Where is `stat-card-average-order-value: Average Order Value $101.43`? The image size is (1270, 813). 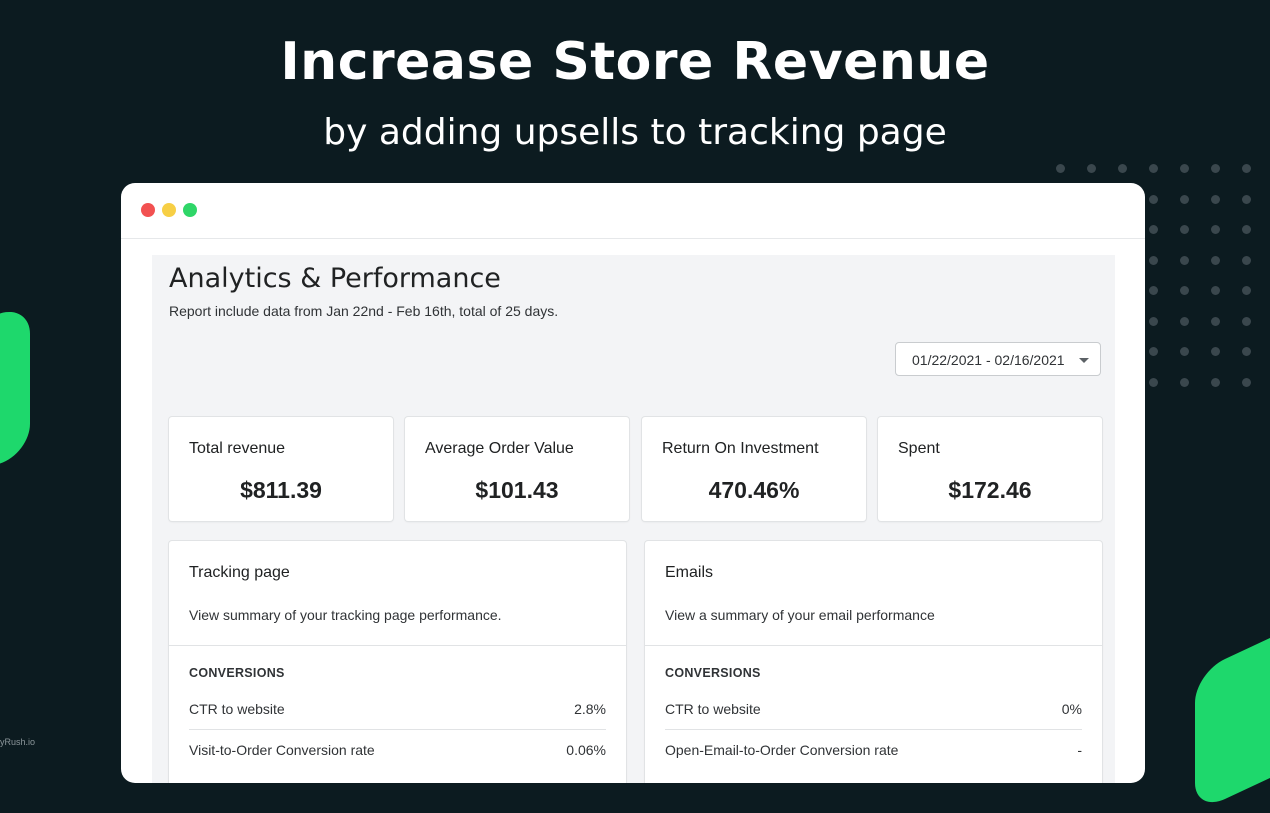 stat-card-average-order-value: Average Order Value $101.43 is located at coordinates (517, 469).